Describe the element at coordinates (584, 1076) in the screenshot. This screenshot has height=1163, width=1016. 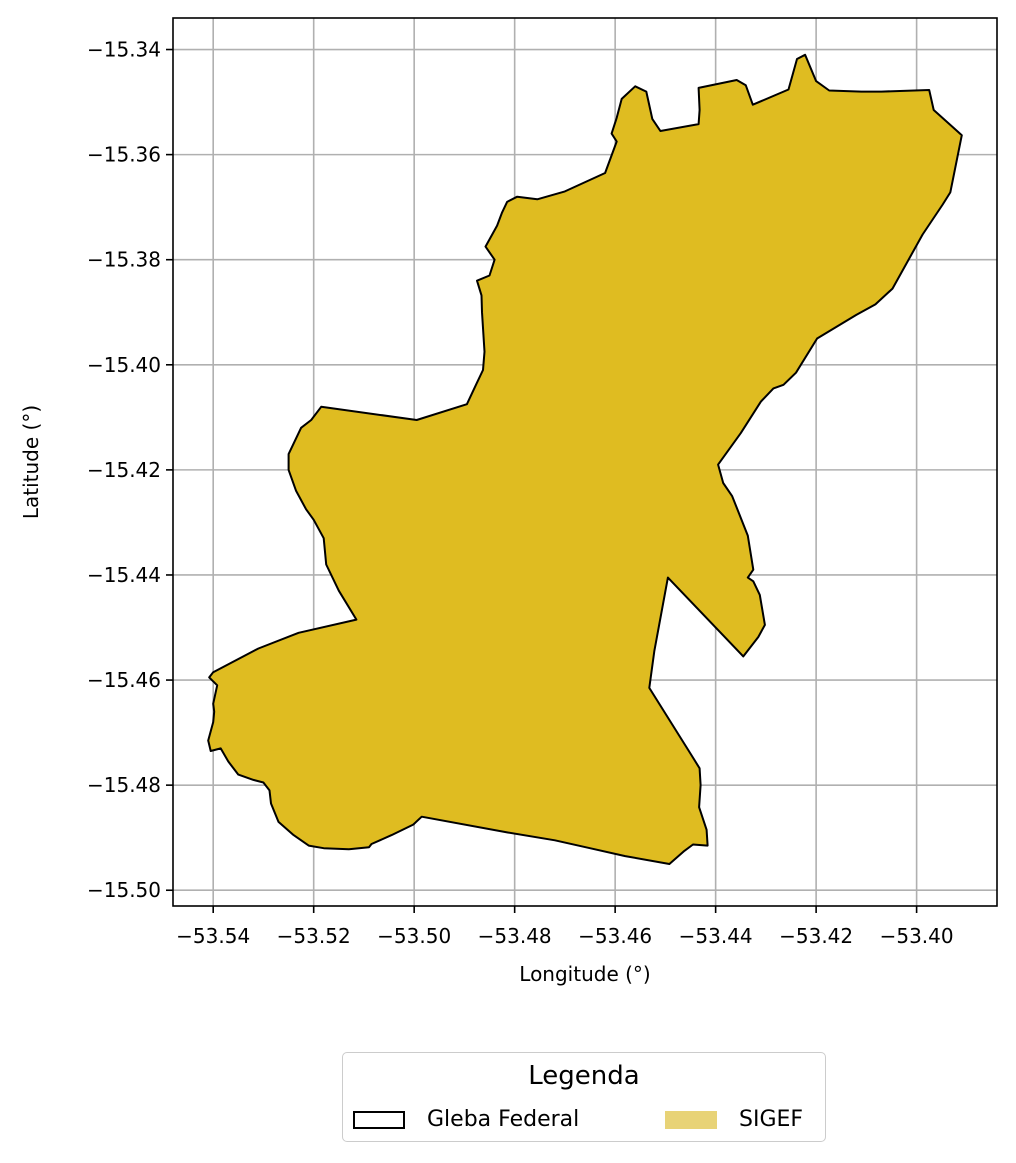
I see `legend-title: Legenda` at that location.